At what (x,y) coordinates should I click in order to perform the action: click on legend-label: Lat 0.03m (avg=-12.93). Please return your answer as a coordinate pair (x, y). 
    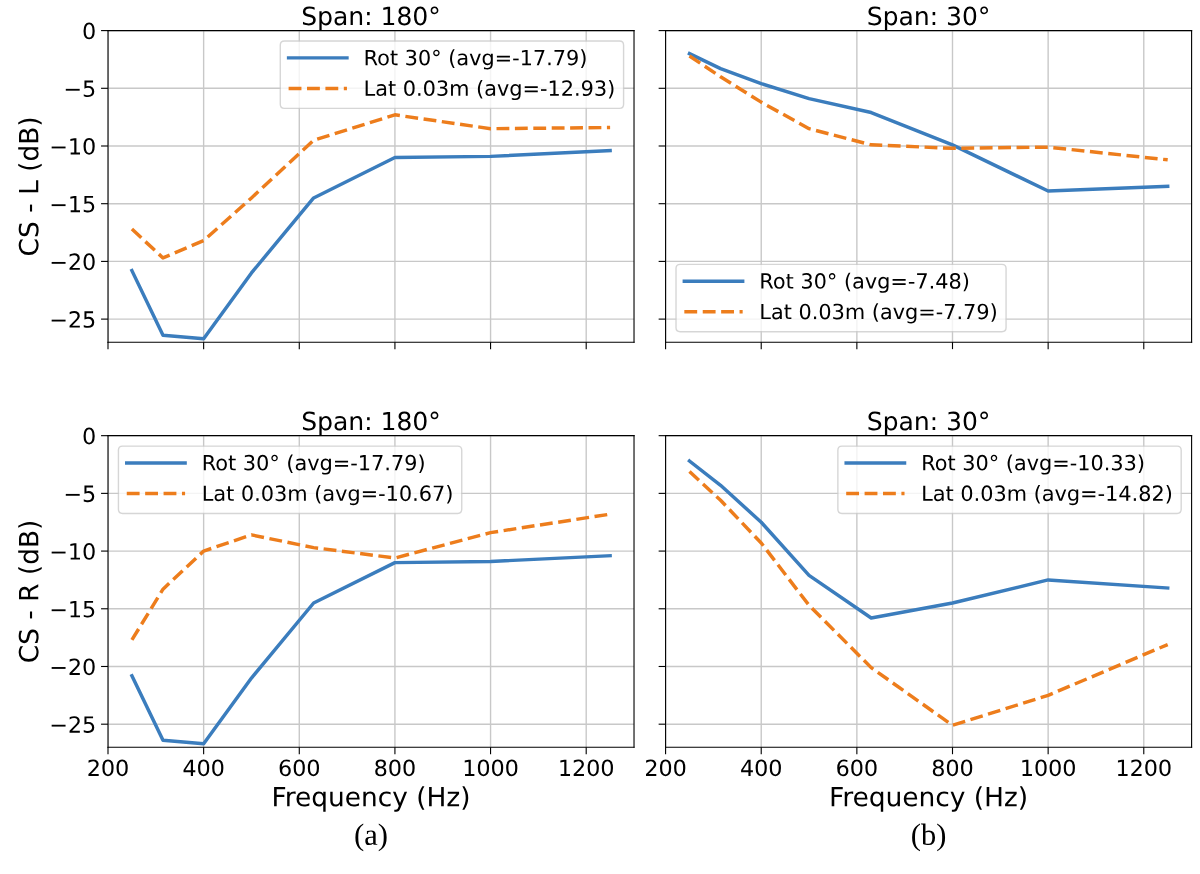
    Looking at the image, I should click on (489, 90).